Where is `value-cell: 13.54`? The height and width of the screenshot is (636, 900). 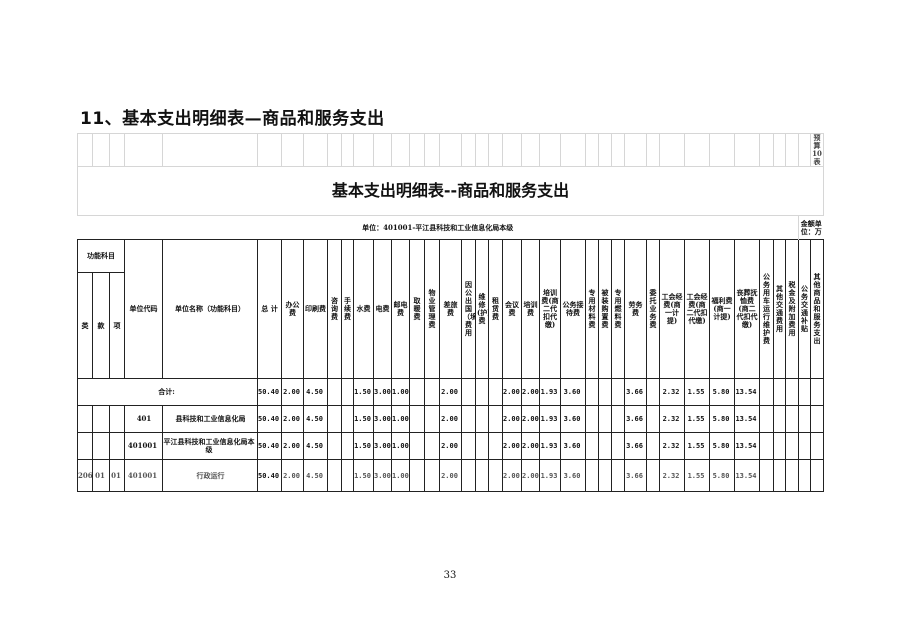 value-cell: 13.54 is located at coordinates (747, 446).